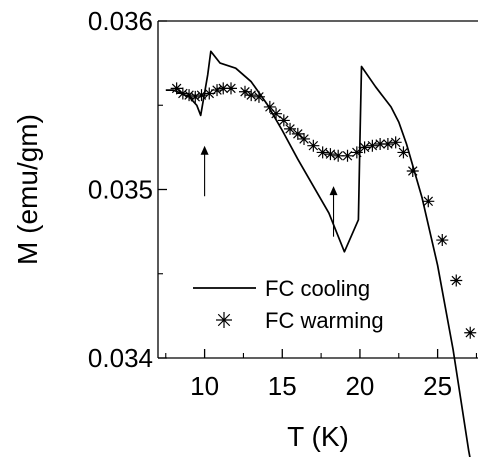 Image resolution: width=494 pixels, height=457 pixels. I want to click on annotations, so click(269, 191).